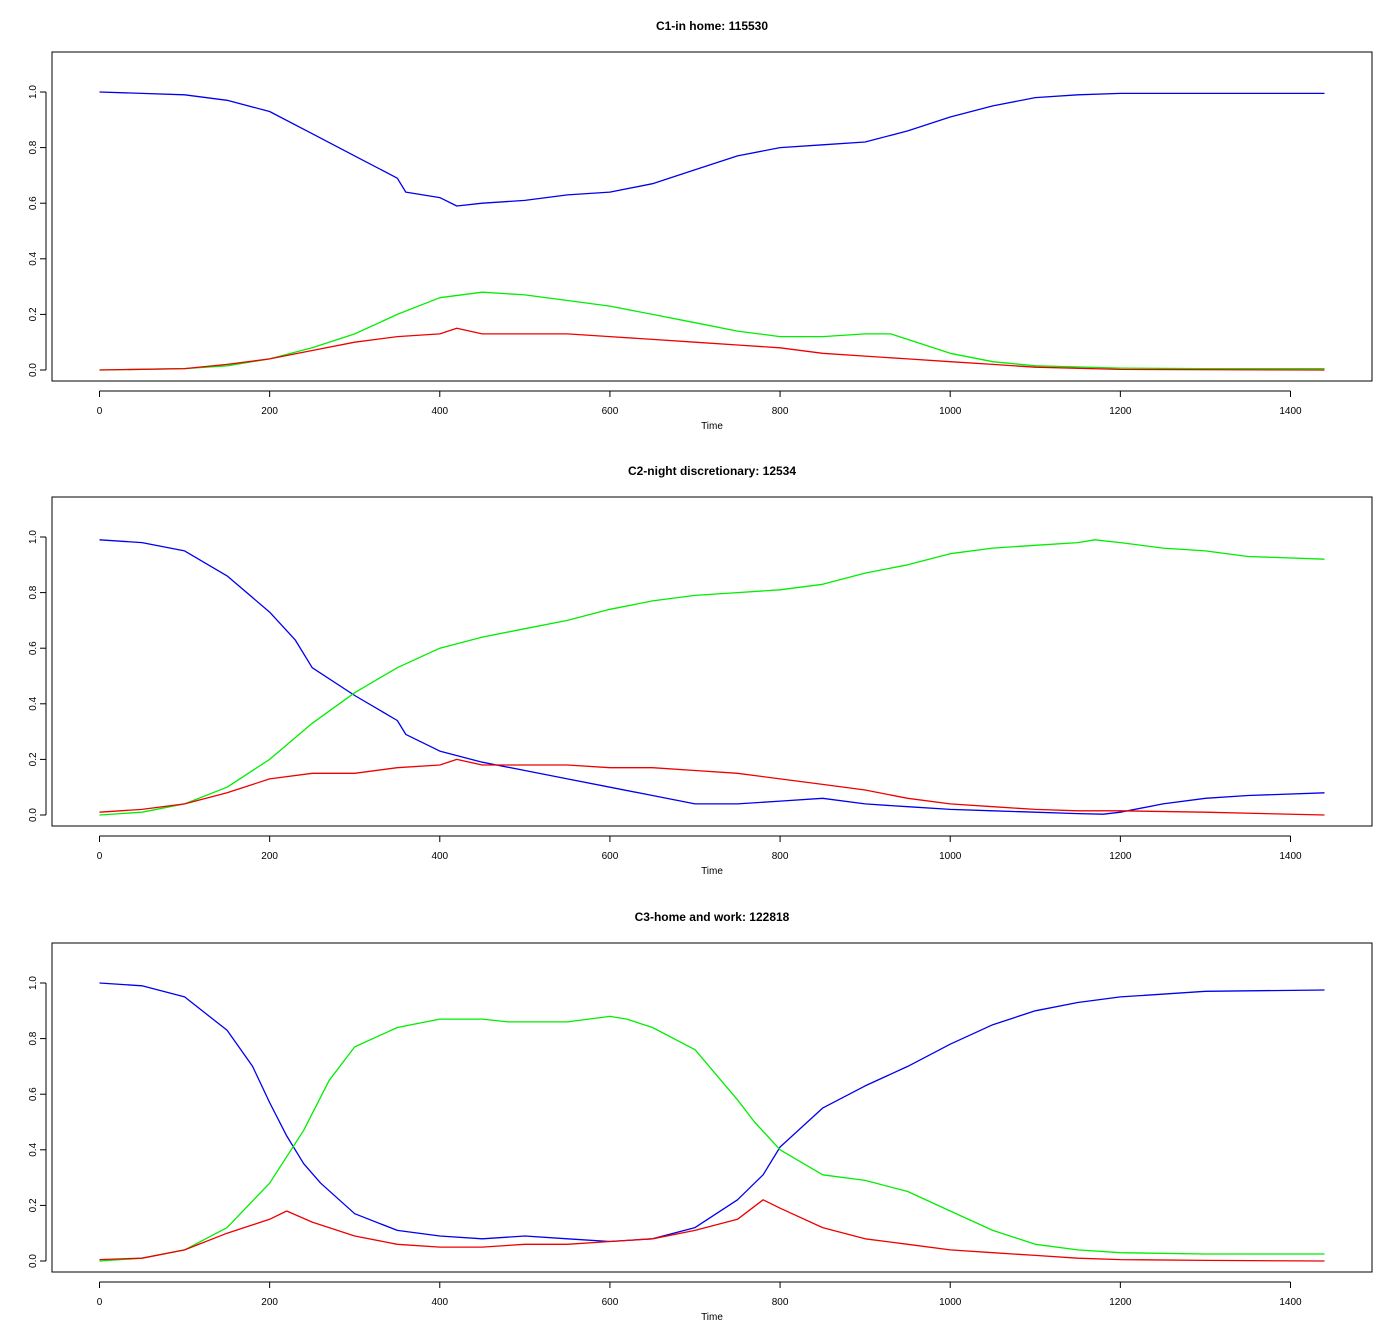 Image resolution: width=1400 pixels, height=1337 pixels. Describe the element at coordinates (712, 26) in the screenshot. I see `chart-title: C1-in home: 115530` at that location.